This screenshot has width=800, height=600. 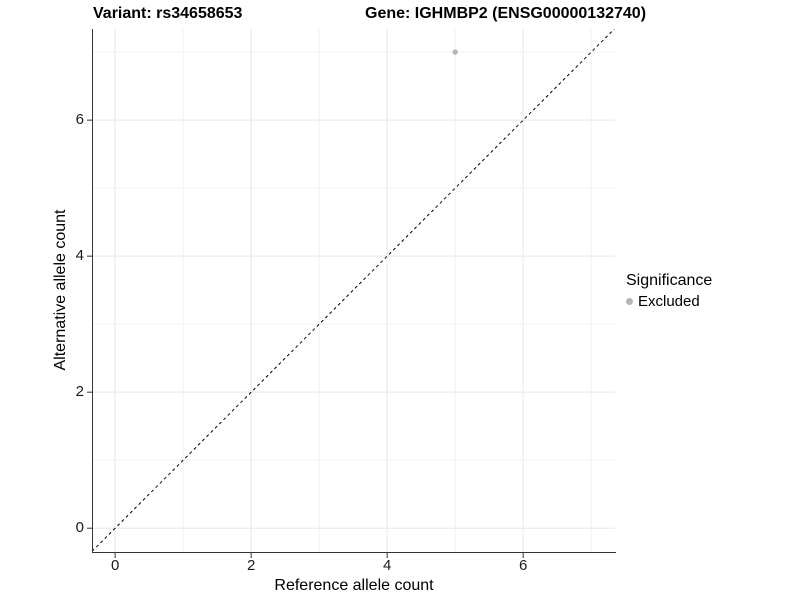 What do you see at coordinates (523, 565) in the screenshot?
I see `x-tick-label: 6` at bounding box center [523, 565].